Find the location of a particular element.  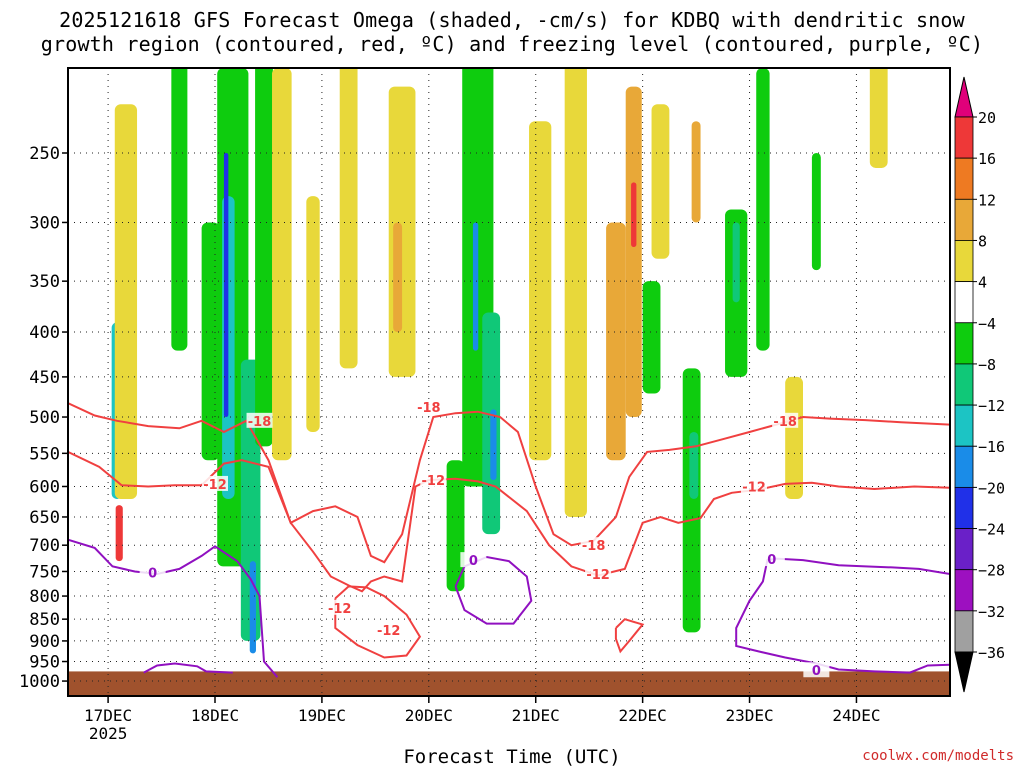

contour-label-1-2: -12 is located at coordinates (598, 575).